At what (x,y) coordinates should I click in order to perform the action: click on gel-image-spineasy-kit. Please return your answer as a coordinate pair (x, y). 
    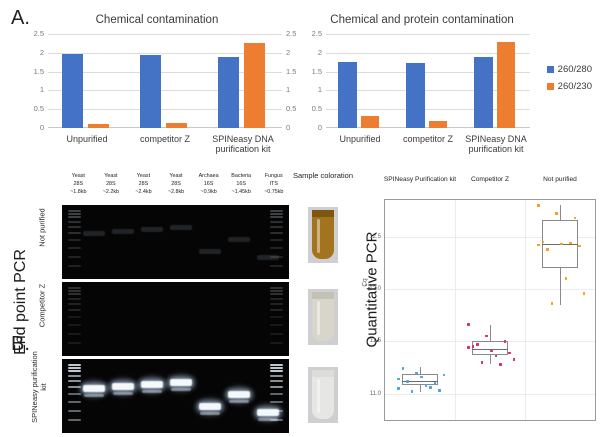
    Looking at the image, I should click on (175, 396).